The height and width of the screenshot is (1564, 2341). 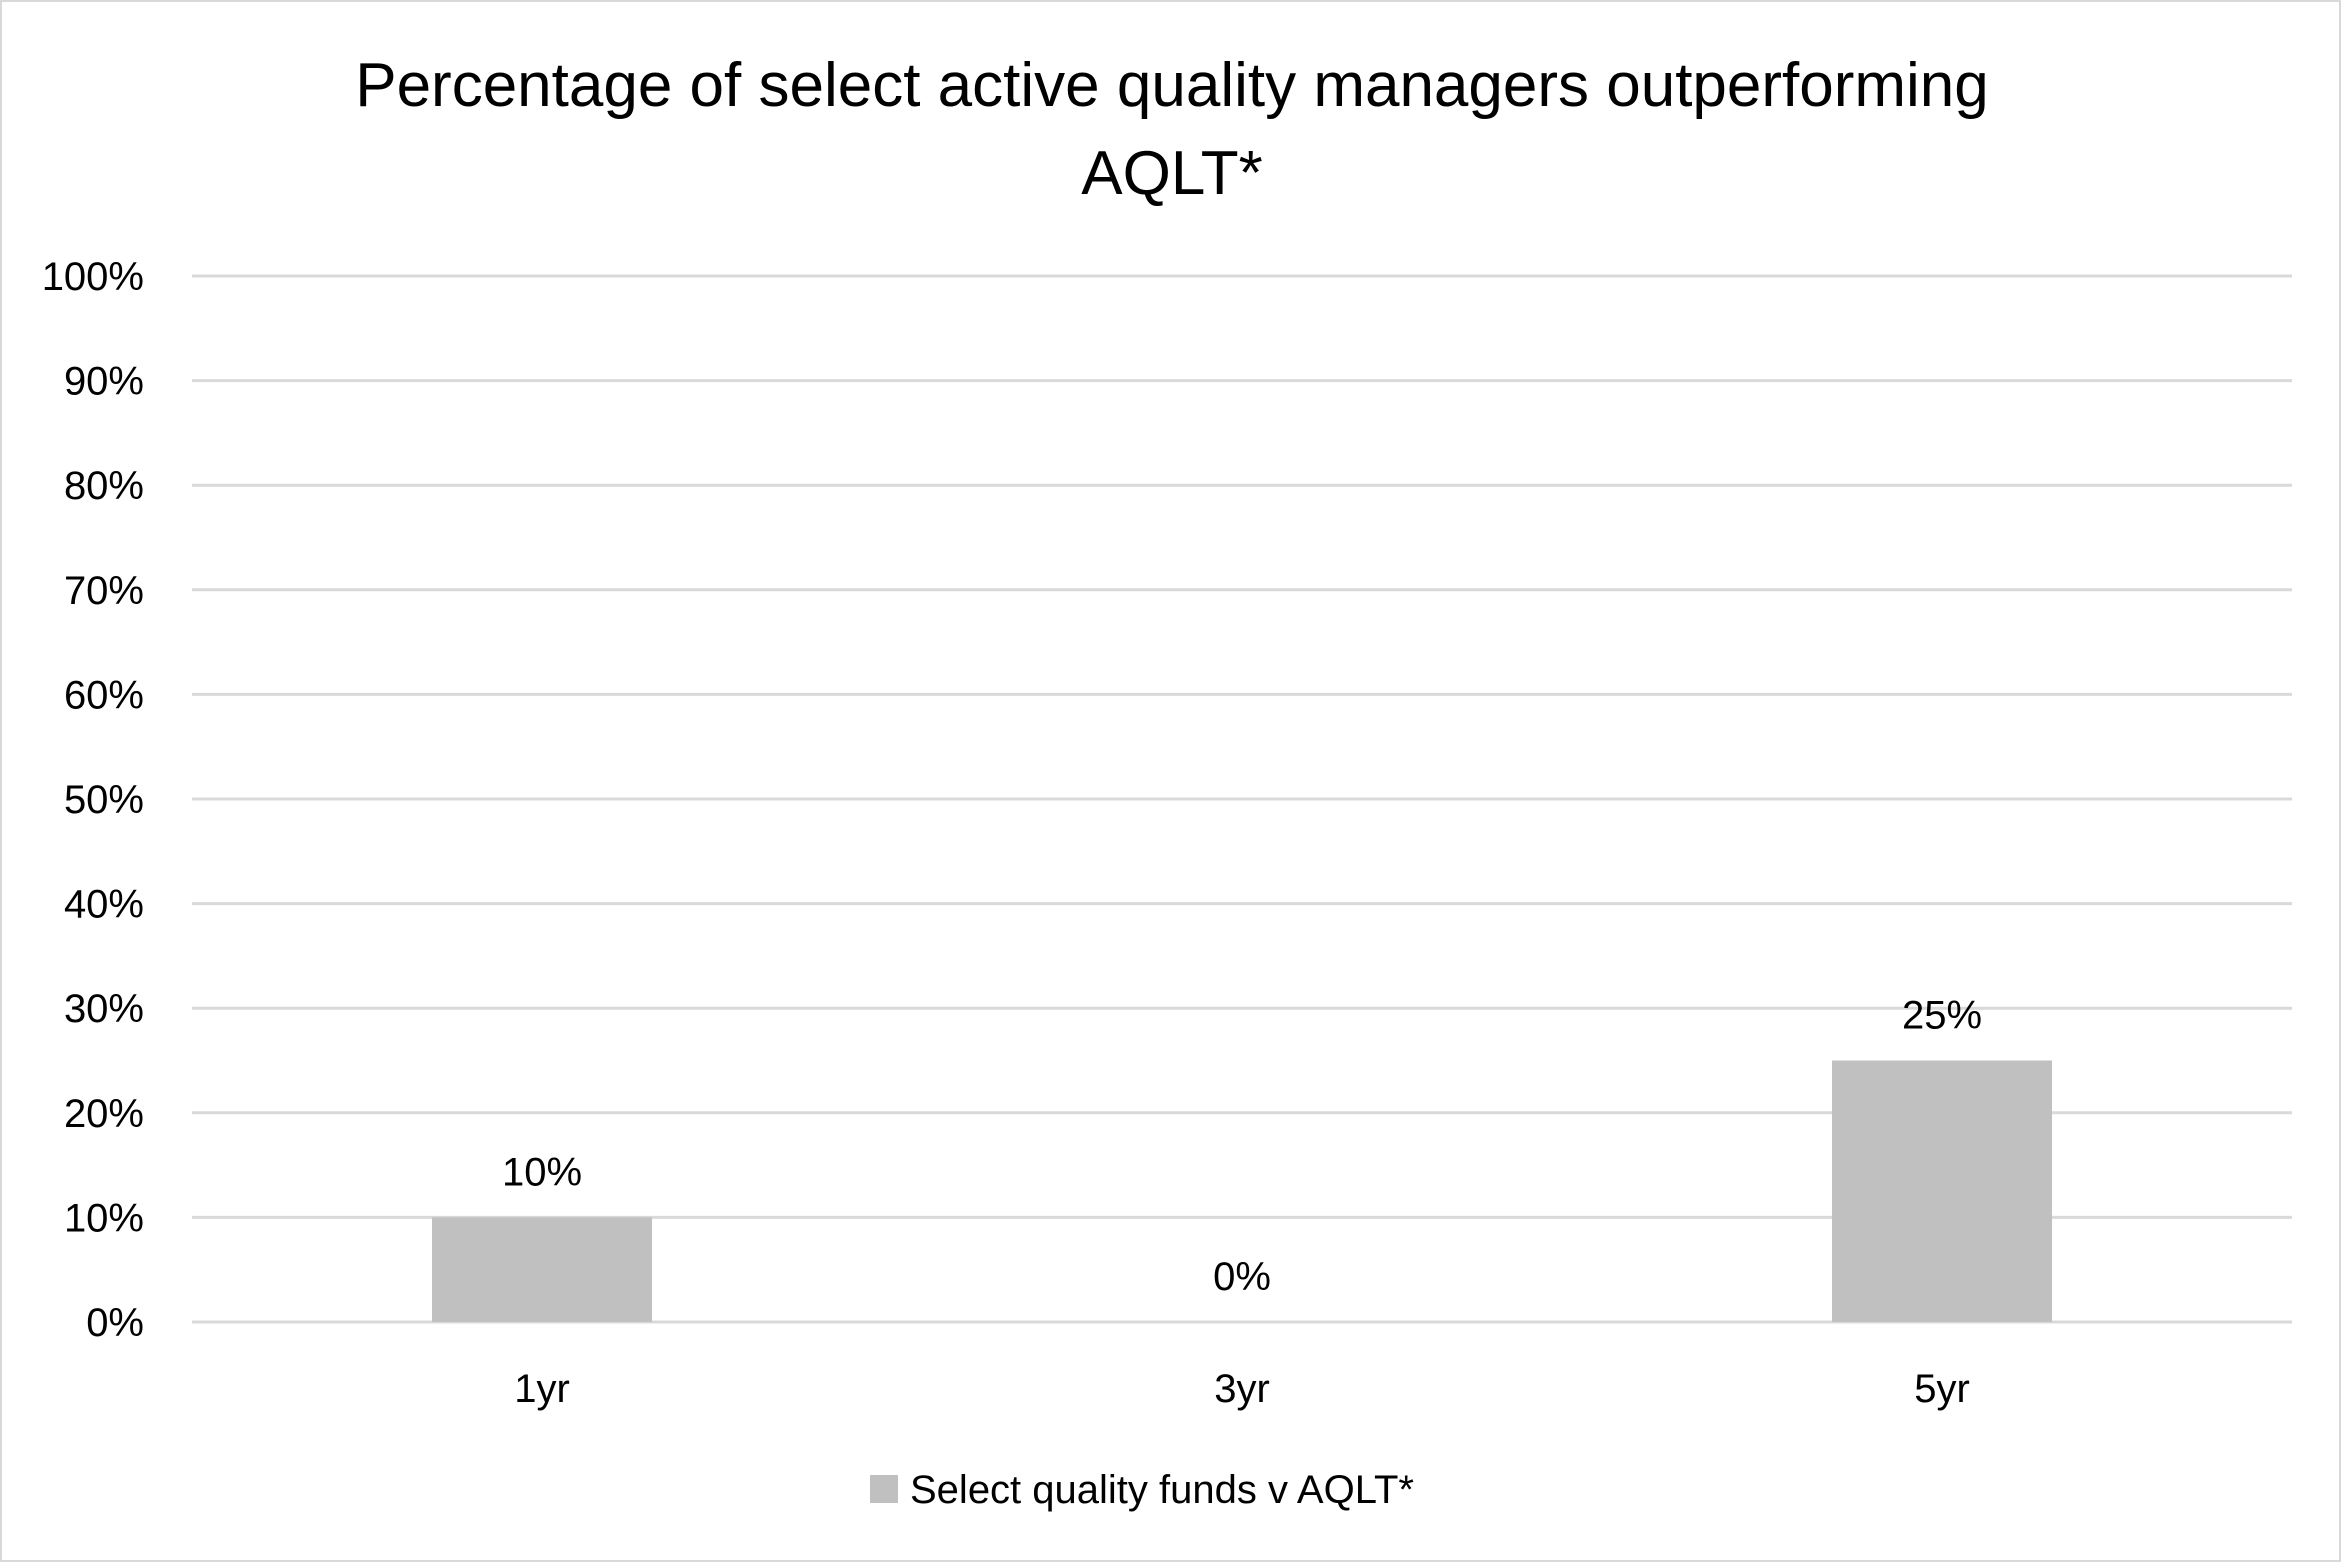 What do you see at coordinates (1171, 173) in the screenshot?
I see `chart-title-line-2: AQLT*` at bounding box center [1171, 173].